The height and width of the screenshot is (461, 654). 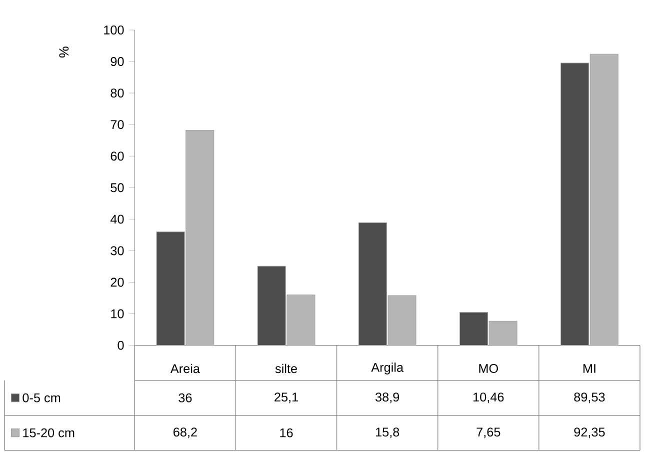 I want to click on x-tick-label: MO, so click(x=488, y=368).